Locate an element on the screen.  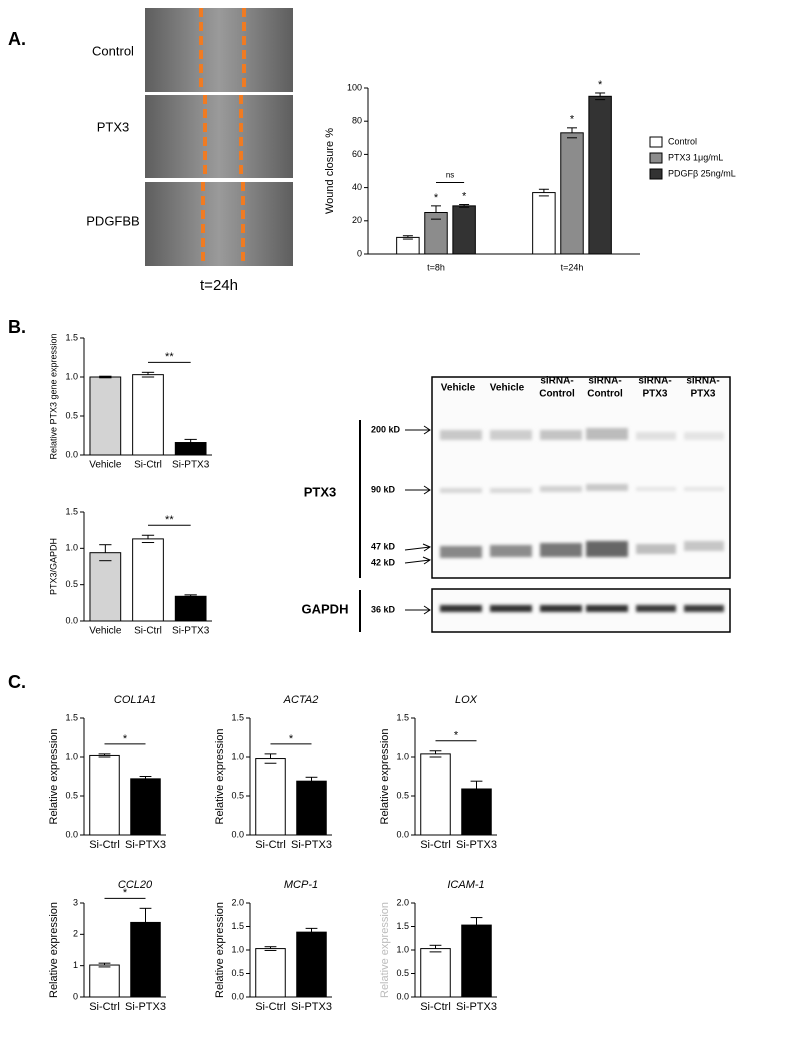
y-tick-label: 0 is located at coordinates (75, 996).